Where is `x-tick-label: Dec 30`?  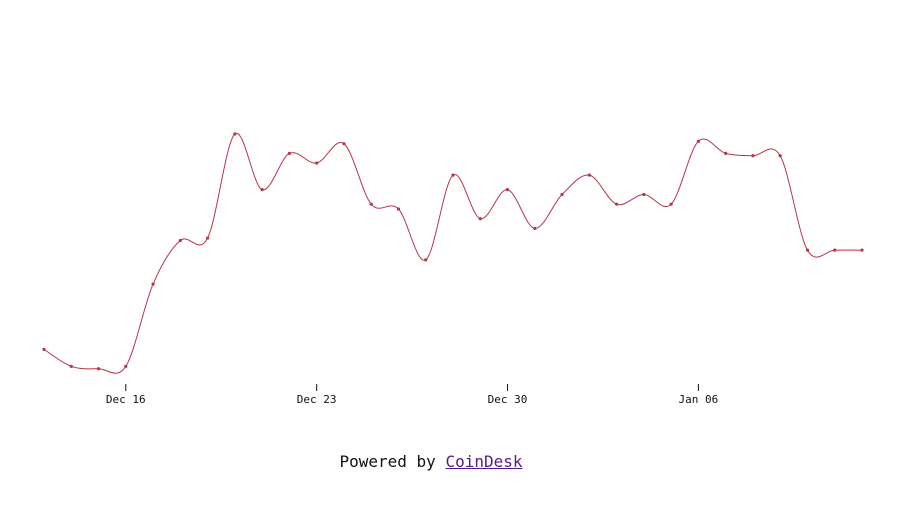 x-tick-label: Dec 30 is located at coordinates (508, 399).